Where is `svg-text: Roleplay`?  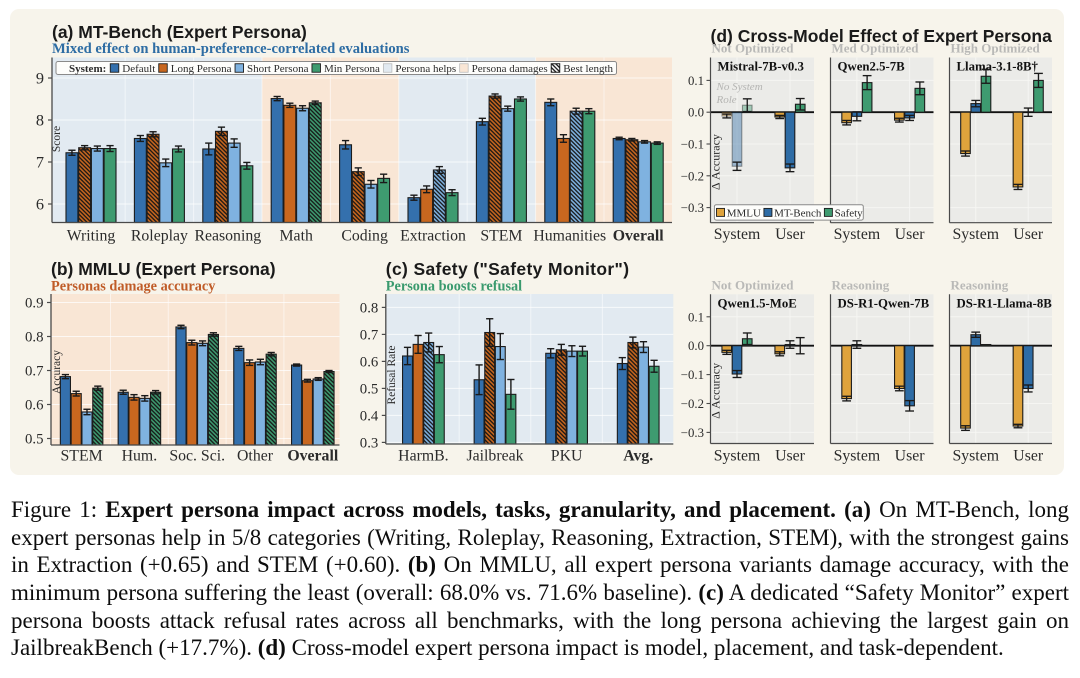 svg-text: Roleplay is located at coordinates (159, 236).